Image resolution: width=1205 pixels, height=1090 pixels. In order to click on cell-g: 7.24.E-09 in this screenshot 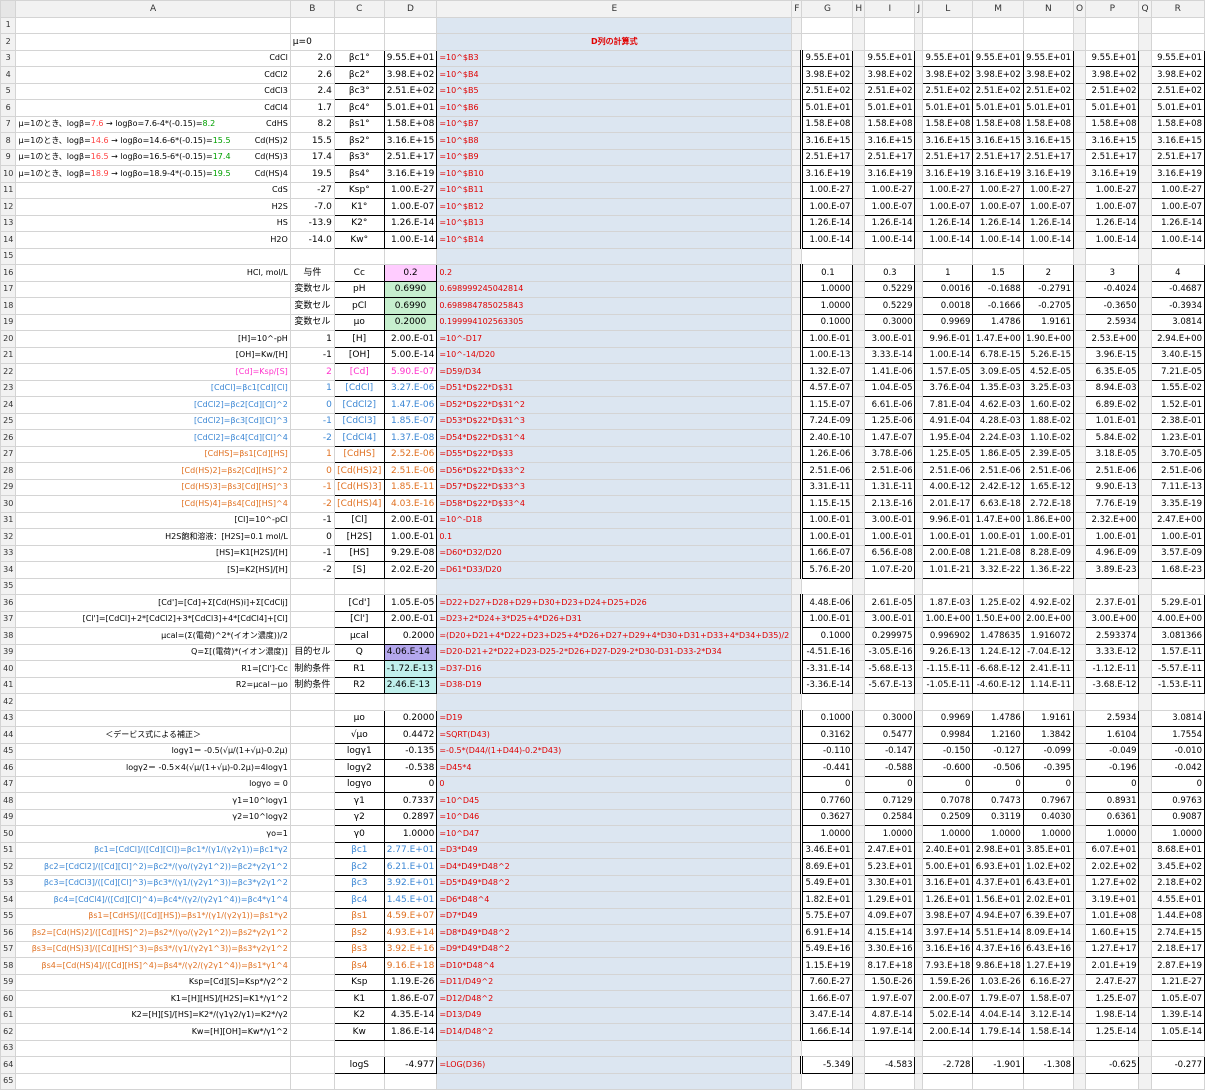, I will do `click(827, 421)`.